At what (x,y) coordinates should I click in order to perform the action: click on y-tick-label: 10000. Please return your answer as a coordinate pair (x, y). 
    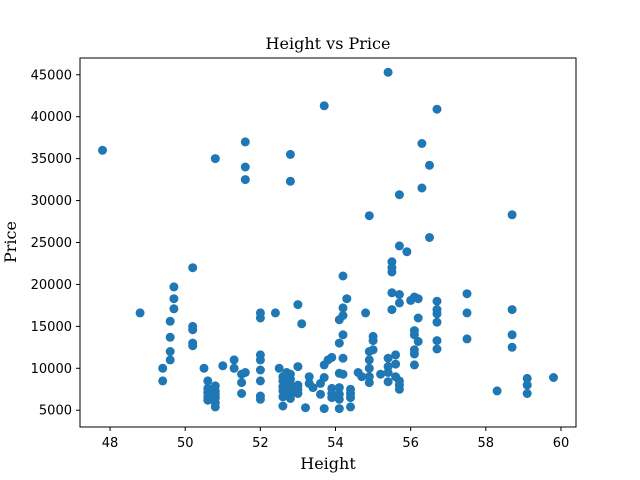
    Looking at the image, I should click on (51, 369).